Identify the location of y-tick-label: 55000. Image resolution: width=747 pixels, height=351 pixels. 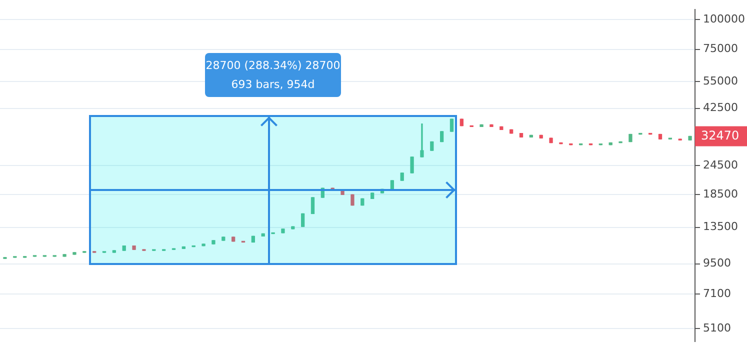
(720, 81).